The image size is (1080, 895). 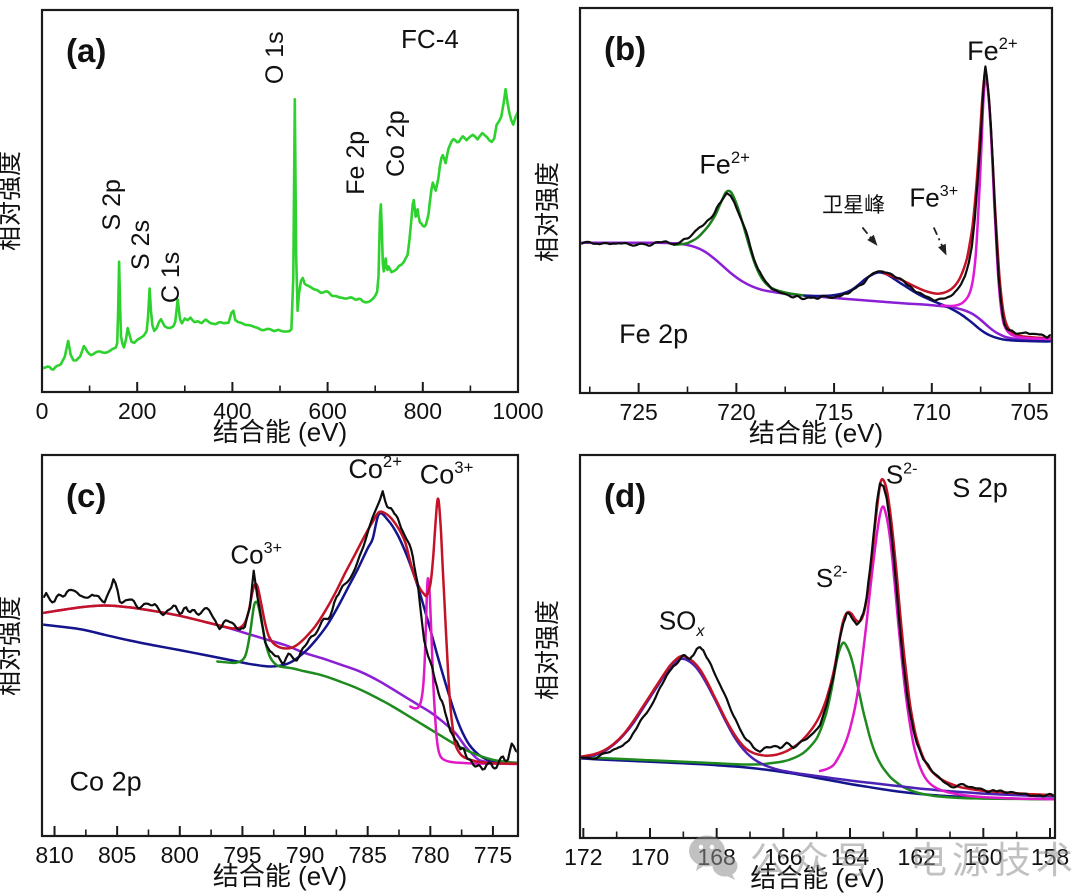 I want to click on fe3-arrow-head, so click(x=942, y=249).